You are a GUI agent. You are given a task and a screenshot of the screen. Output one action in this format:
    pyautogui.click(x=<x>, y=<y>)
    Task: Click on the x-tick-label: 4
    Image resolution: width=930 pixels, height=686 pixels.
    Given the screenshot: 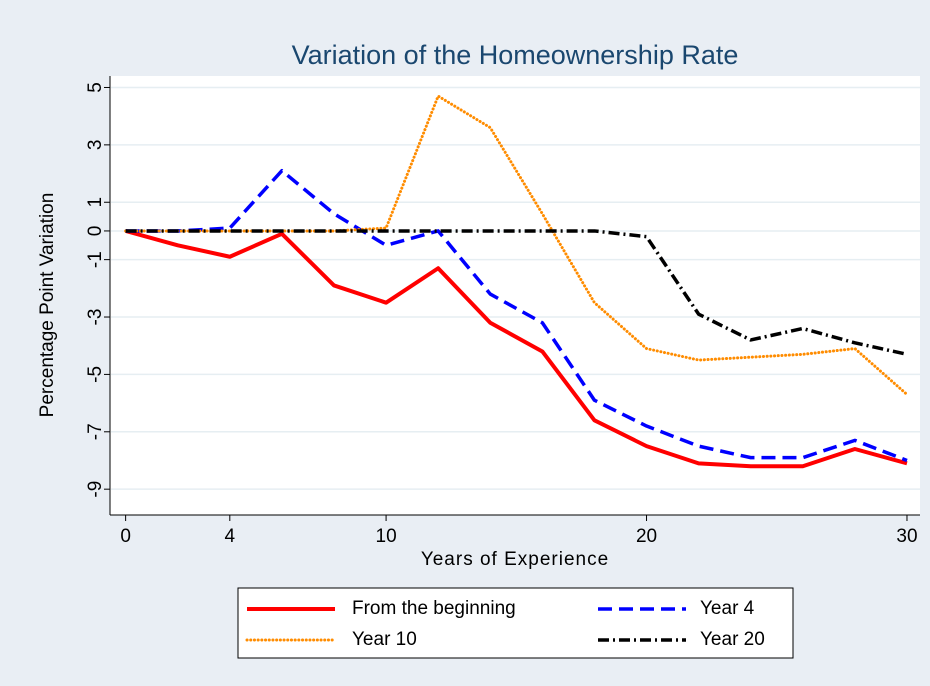 What is the action you would take?
    pyautogui.click(x=230, y=536)
    